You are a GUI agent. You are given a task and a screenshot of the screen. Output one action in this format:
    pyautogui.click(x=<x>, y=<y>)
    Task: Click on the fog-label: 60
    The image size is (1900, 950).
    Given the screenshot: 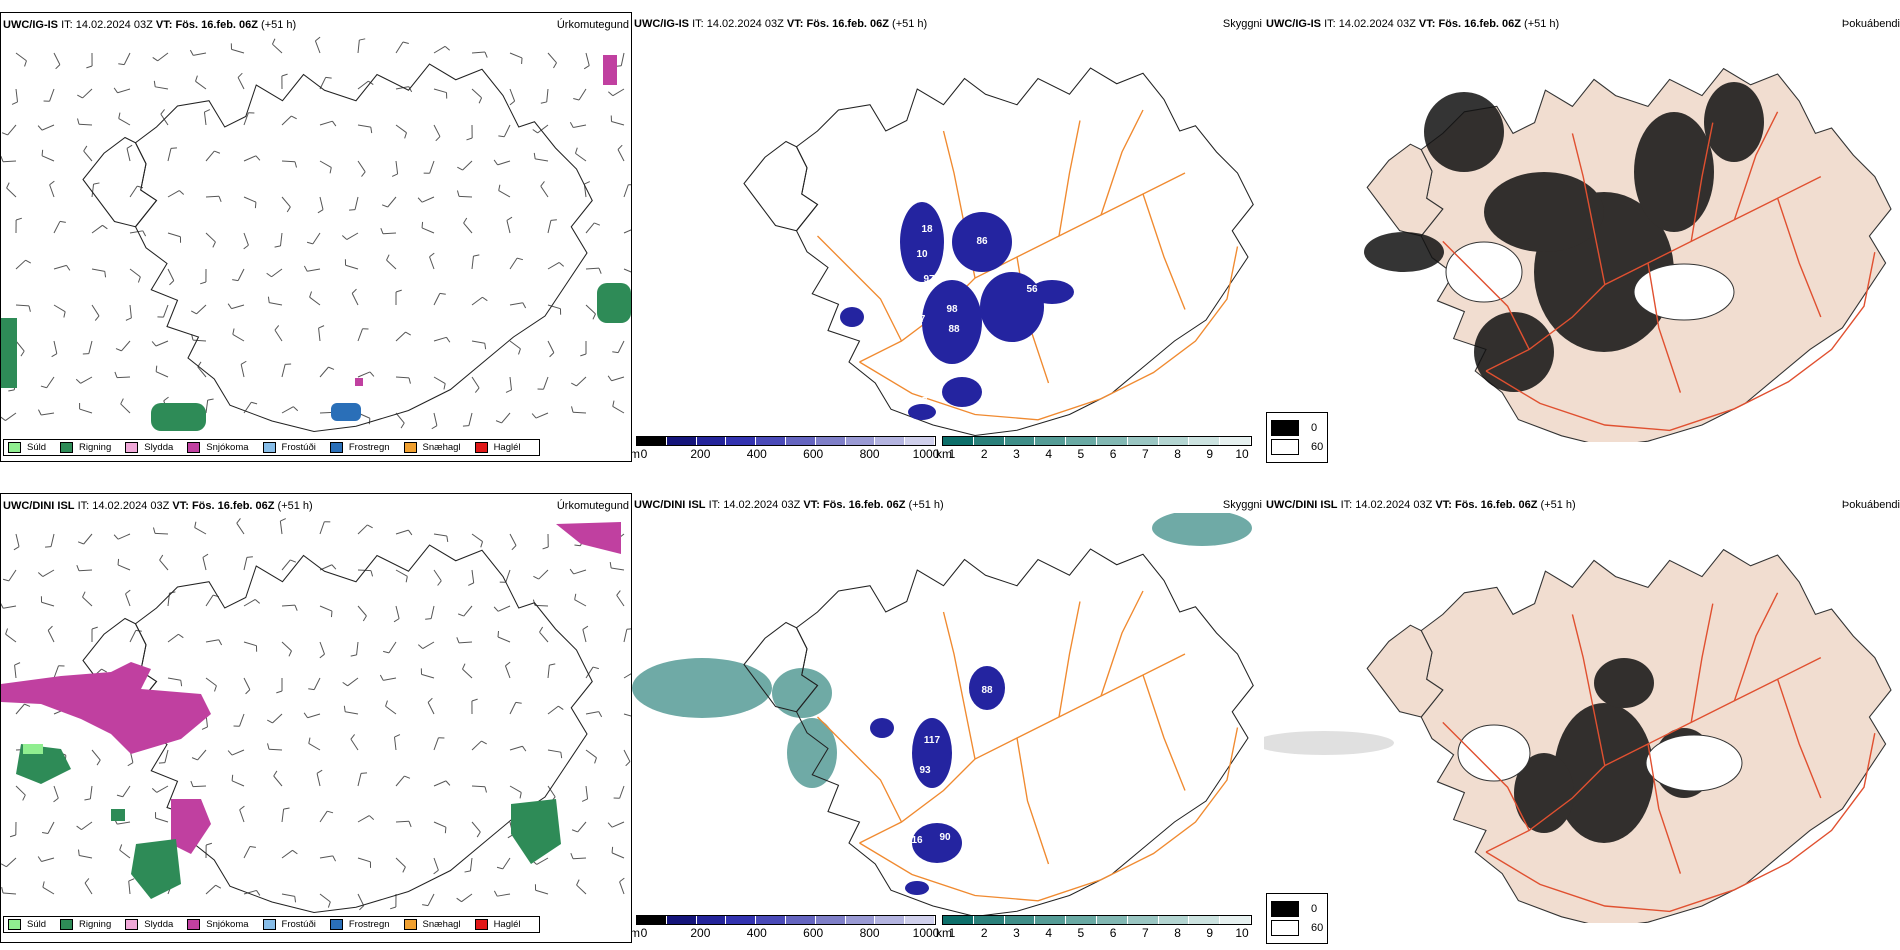 What is the action you would take?
    pyautogui.click(x=1317, y=447)
    